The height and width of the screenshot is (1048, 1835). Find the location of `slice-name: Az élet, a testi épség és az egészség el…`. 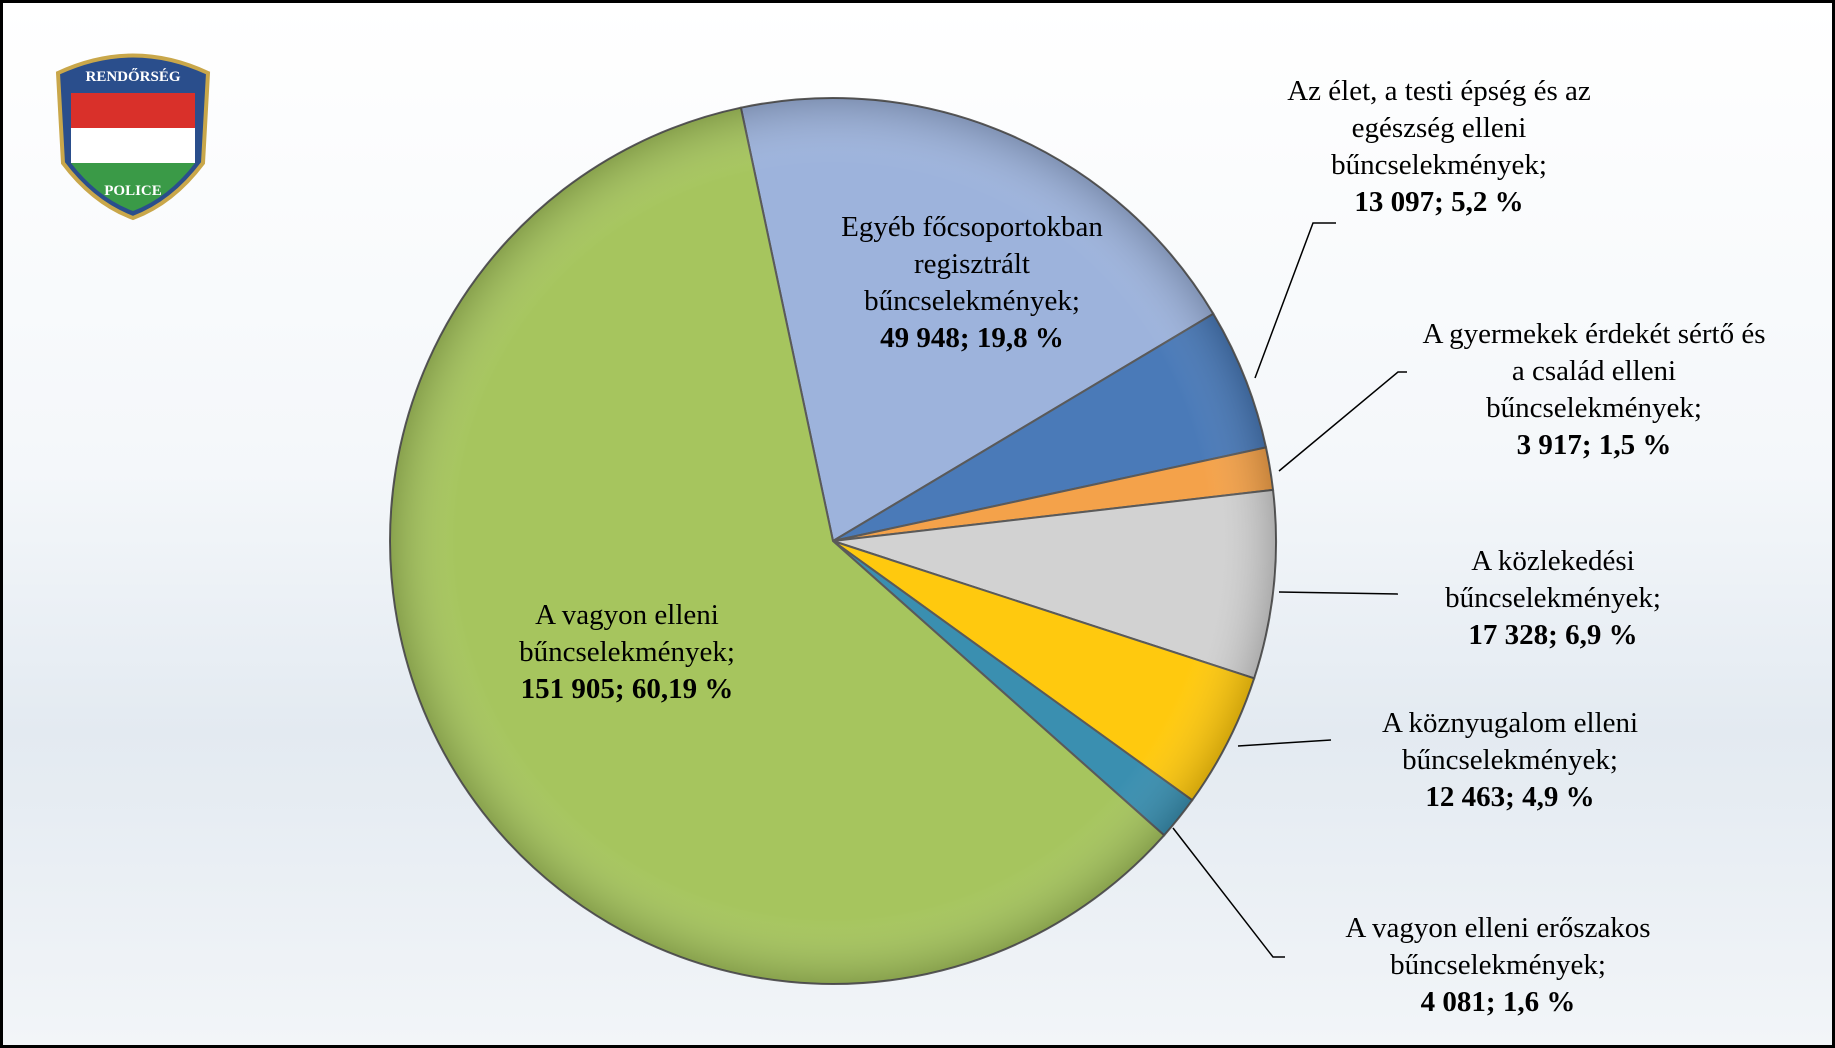

slice-name: Az élet, a testi épség és az egészség el… is located at coordinates (1439, 128).